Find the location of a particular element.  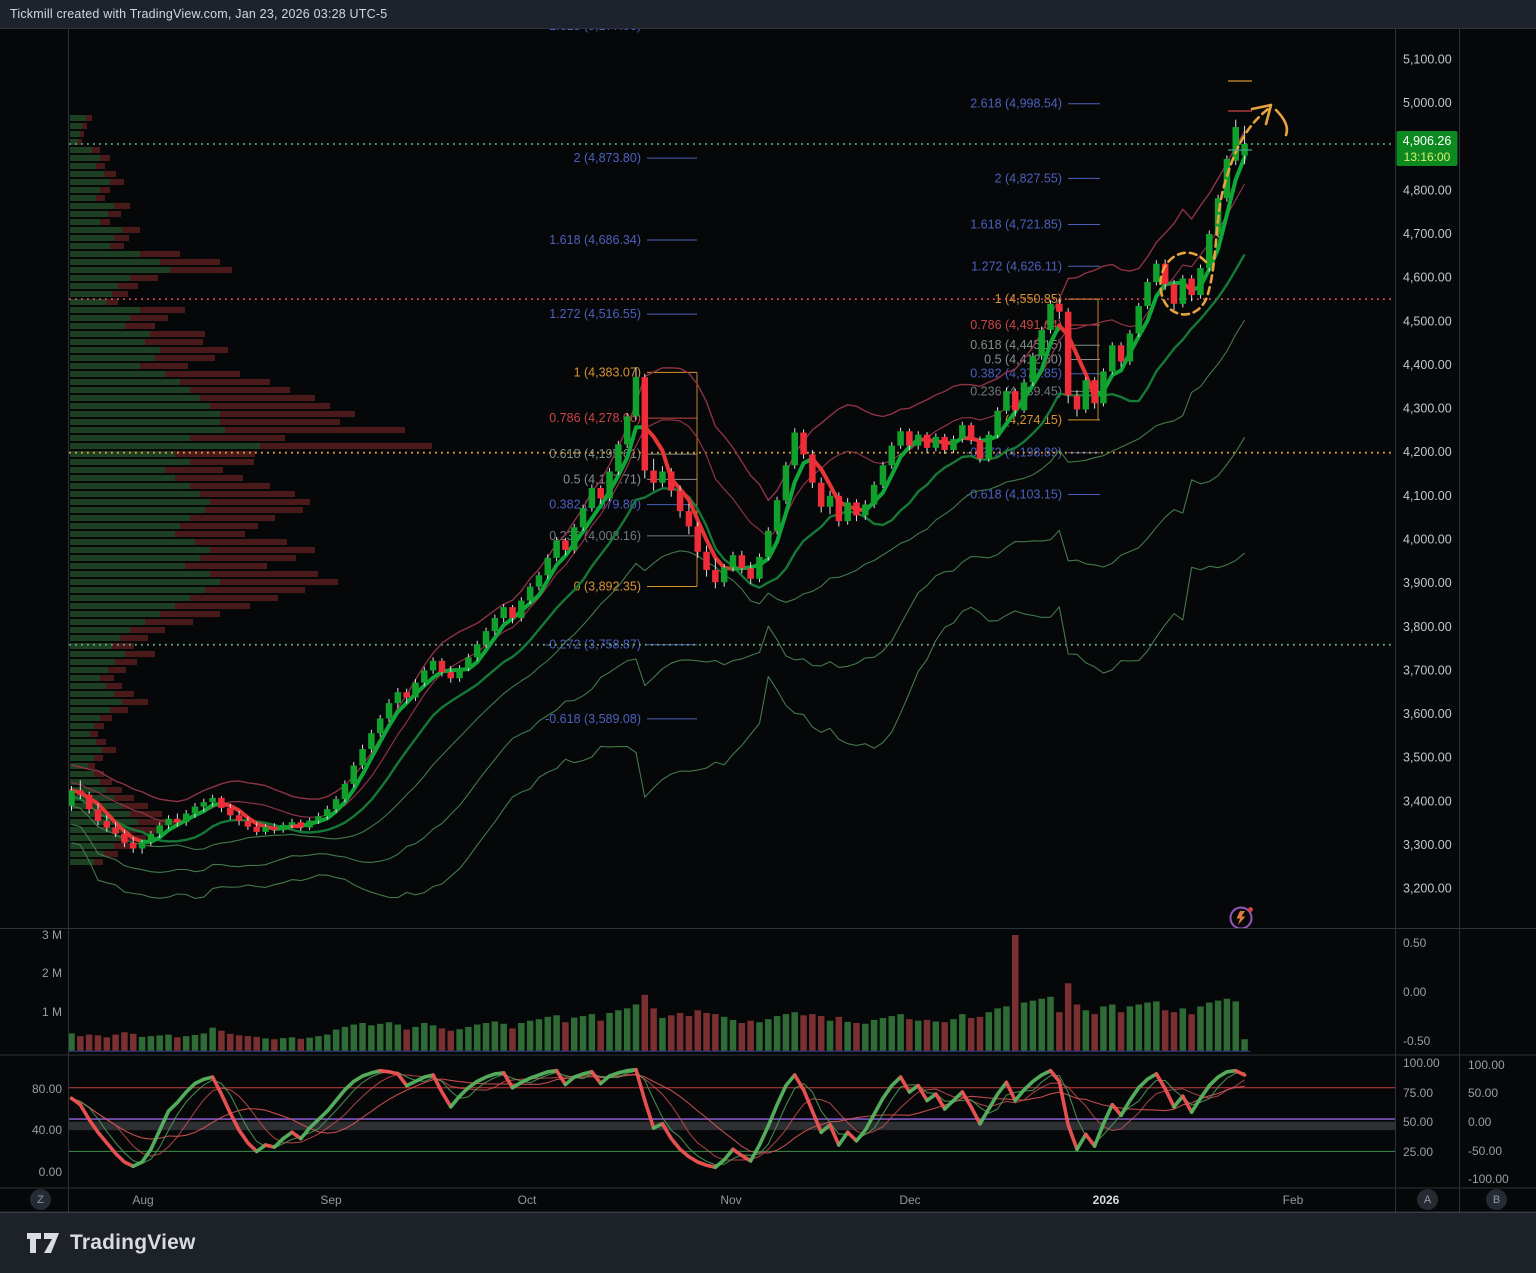

price-tick-label: 4,600.00 is located at coordinates (1427, 278).